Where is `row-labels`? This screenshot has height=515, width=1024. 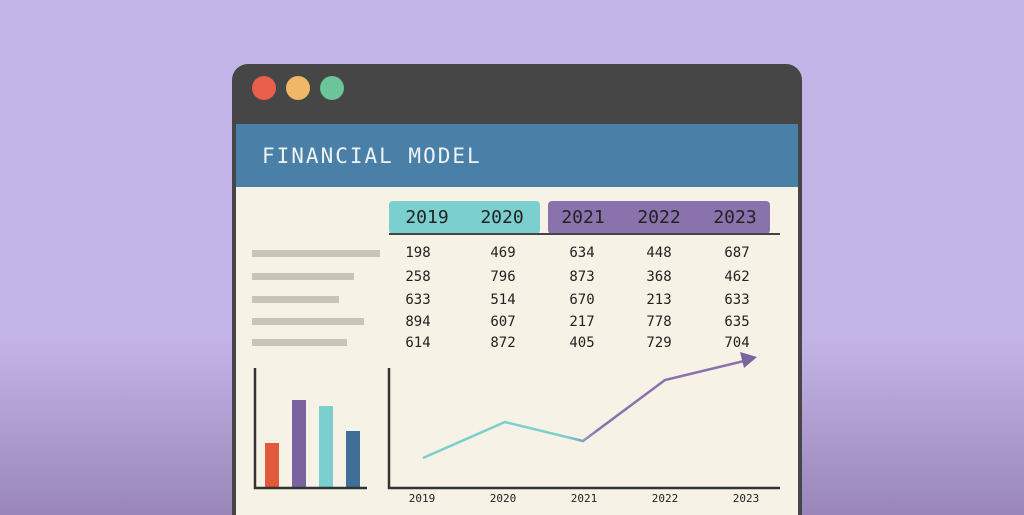
row-labels is located at coordinates (316, 298).